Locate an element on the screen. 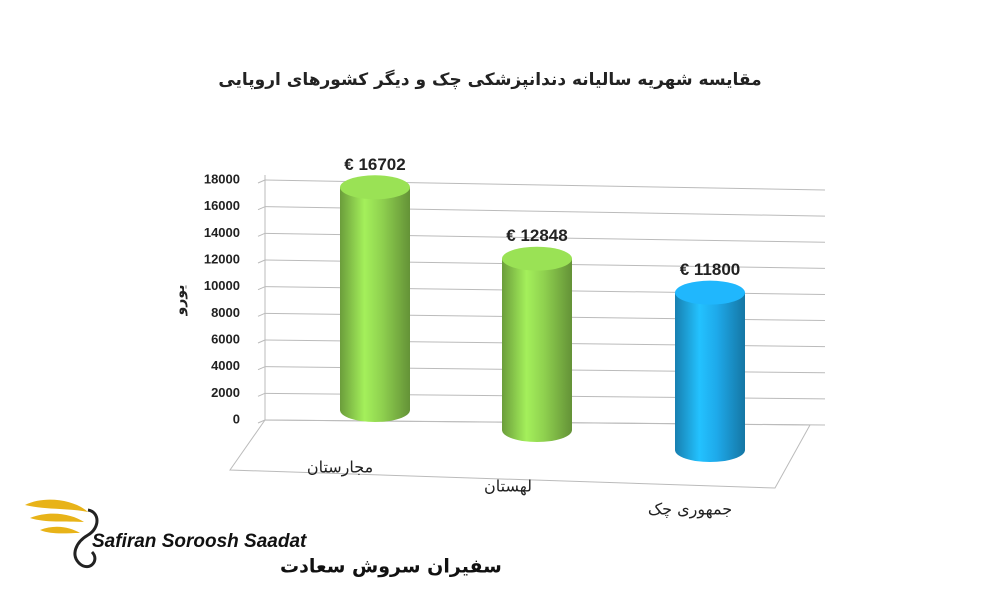 The image size is (1000, 604). logo-latin: Safiran Soroosh Saadat is located at coordinates (199, 541).